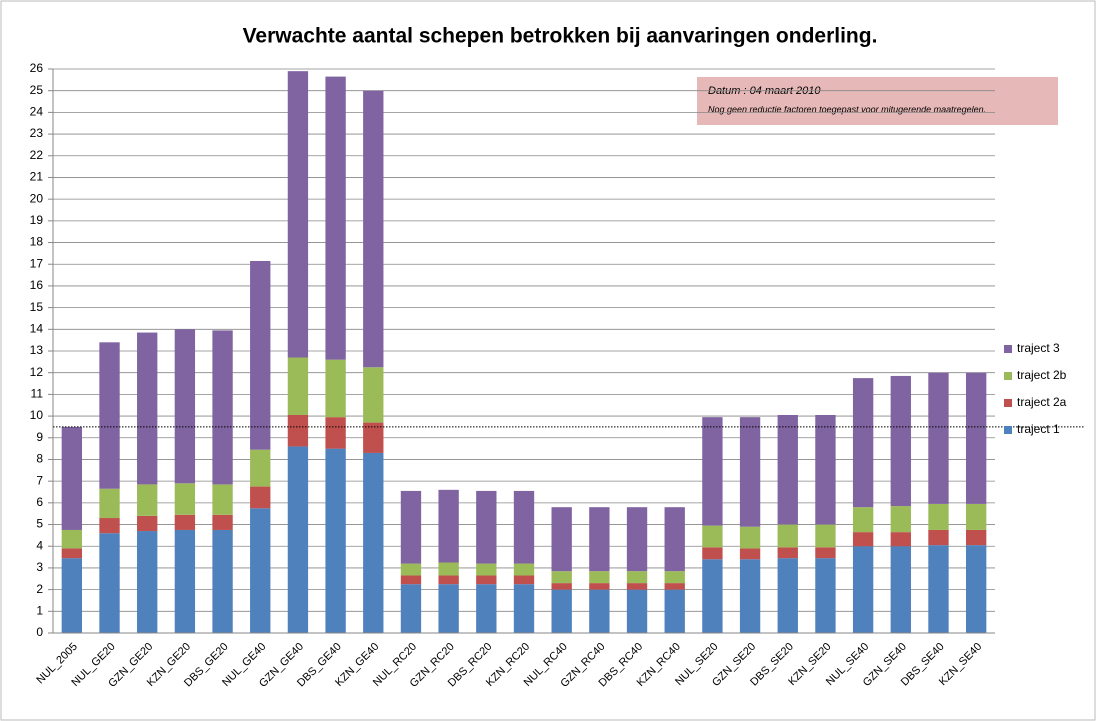  I want to click on y-tick-label: 7, so click(39, 480).